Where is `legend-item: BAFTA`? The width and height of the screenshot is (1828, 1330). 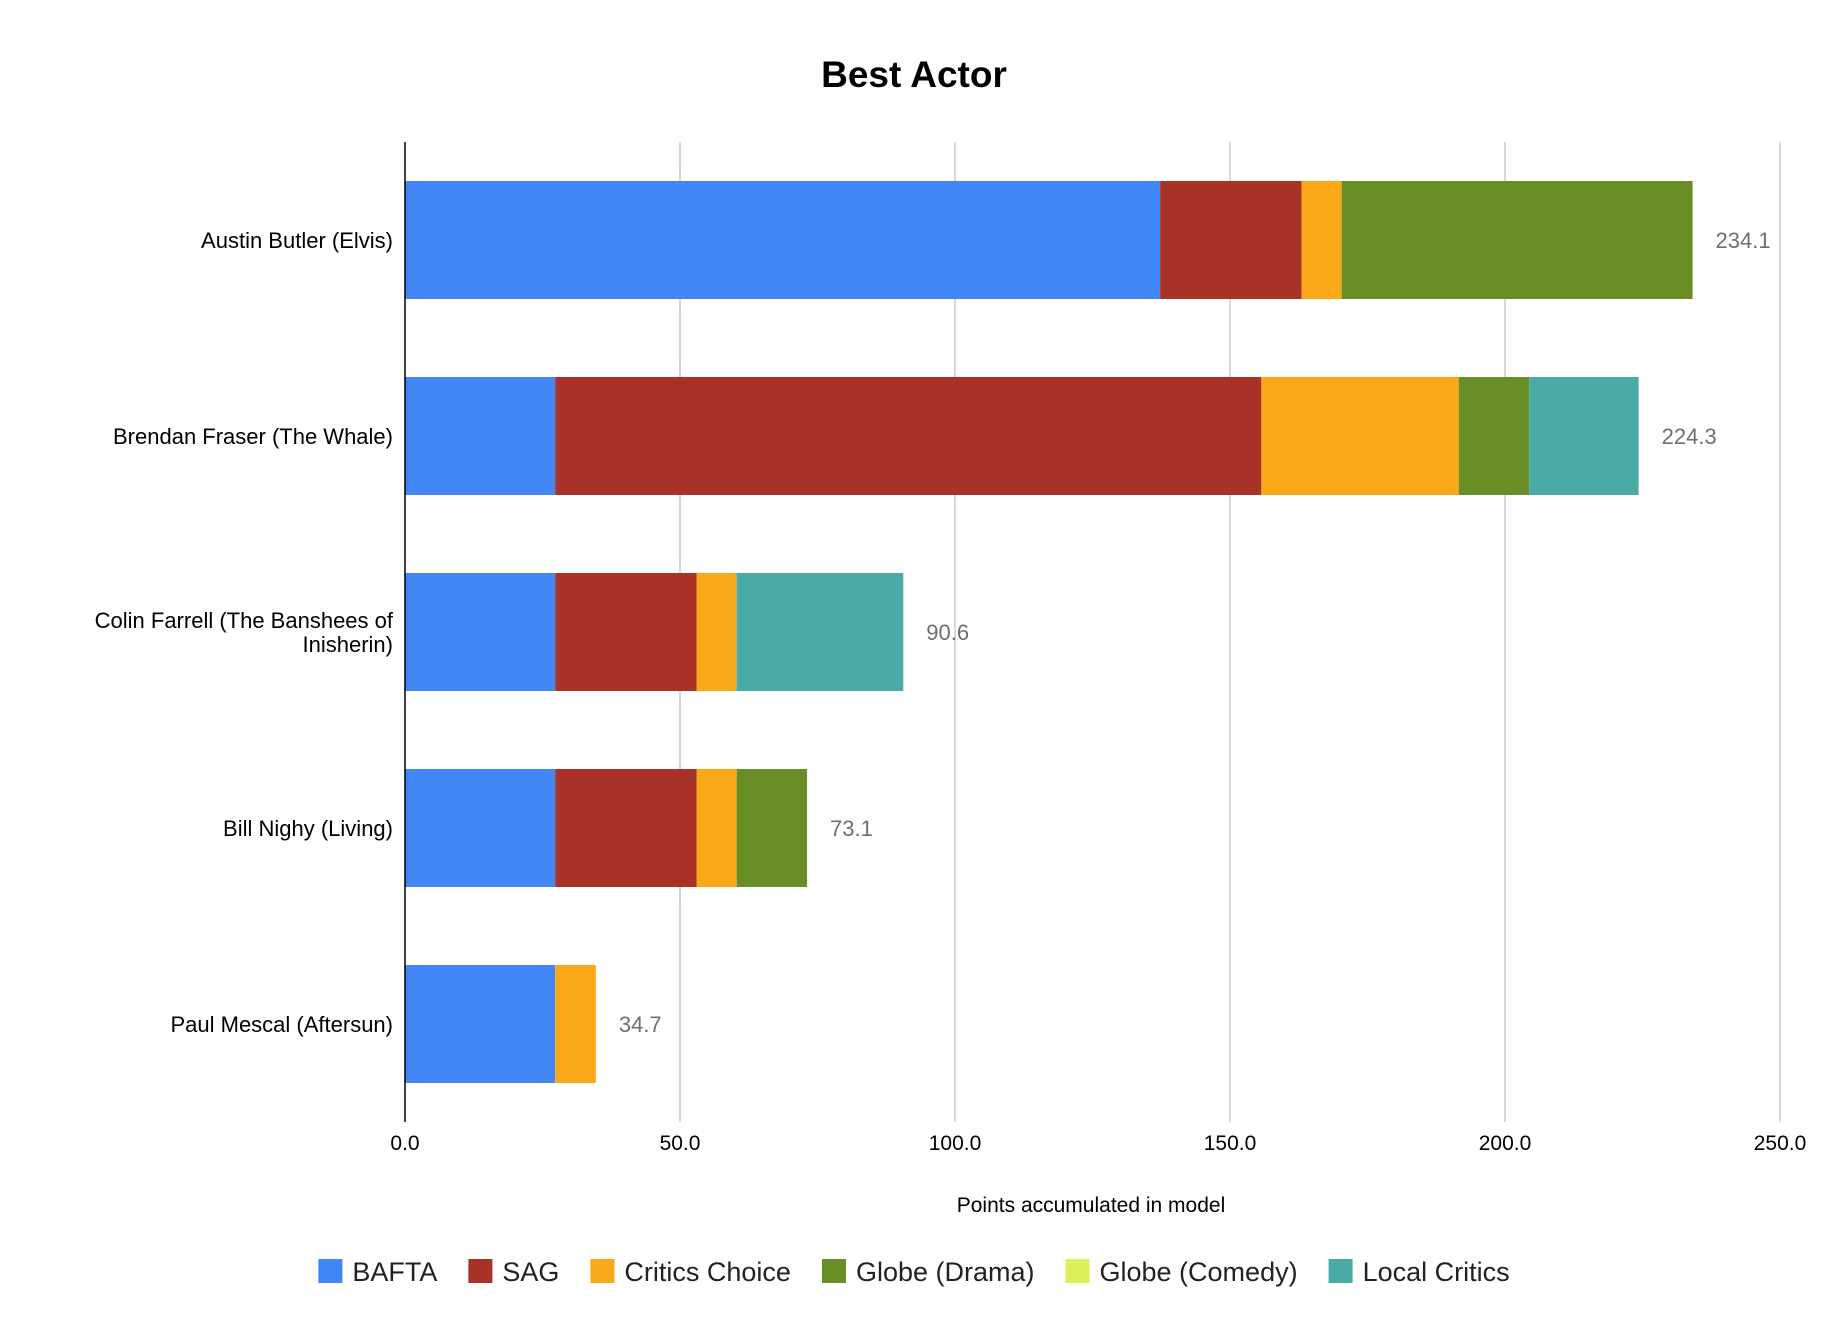 legend-item: BAFTA is located at coordinates (377, 1272).